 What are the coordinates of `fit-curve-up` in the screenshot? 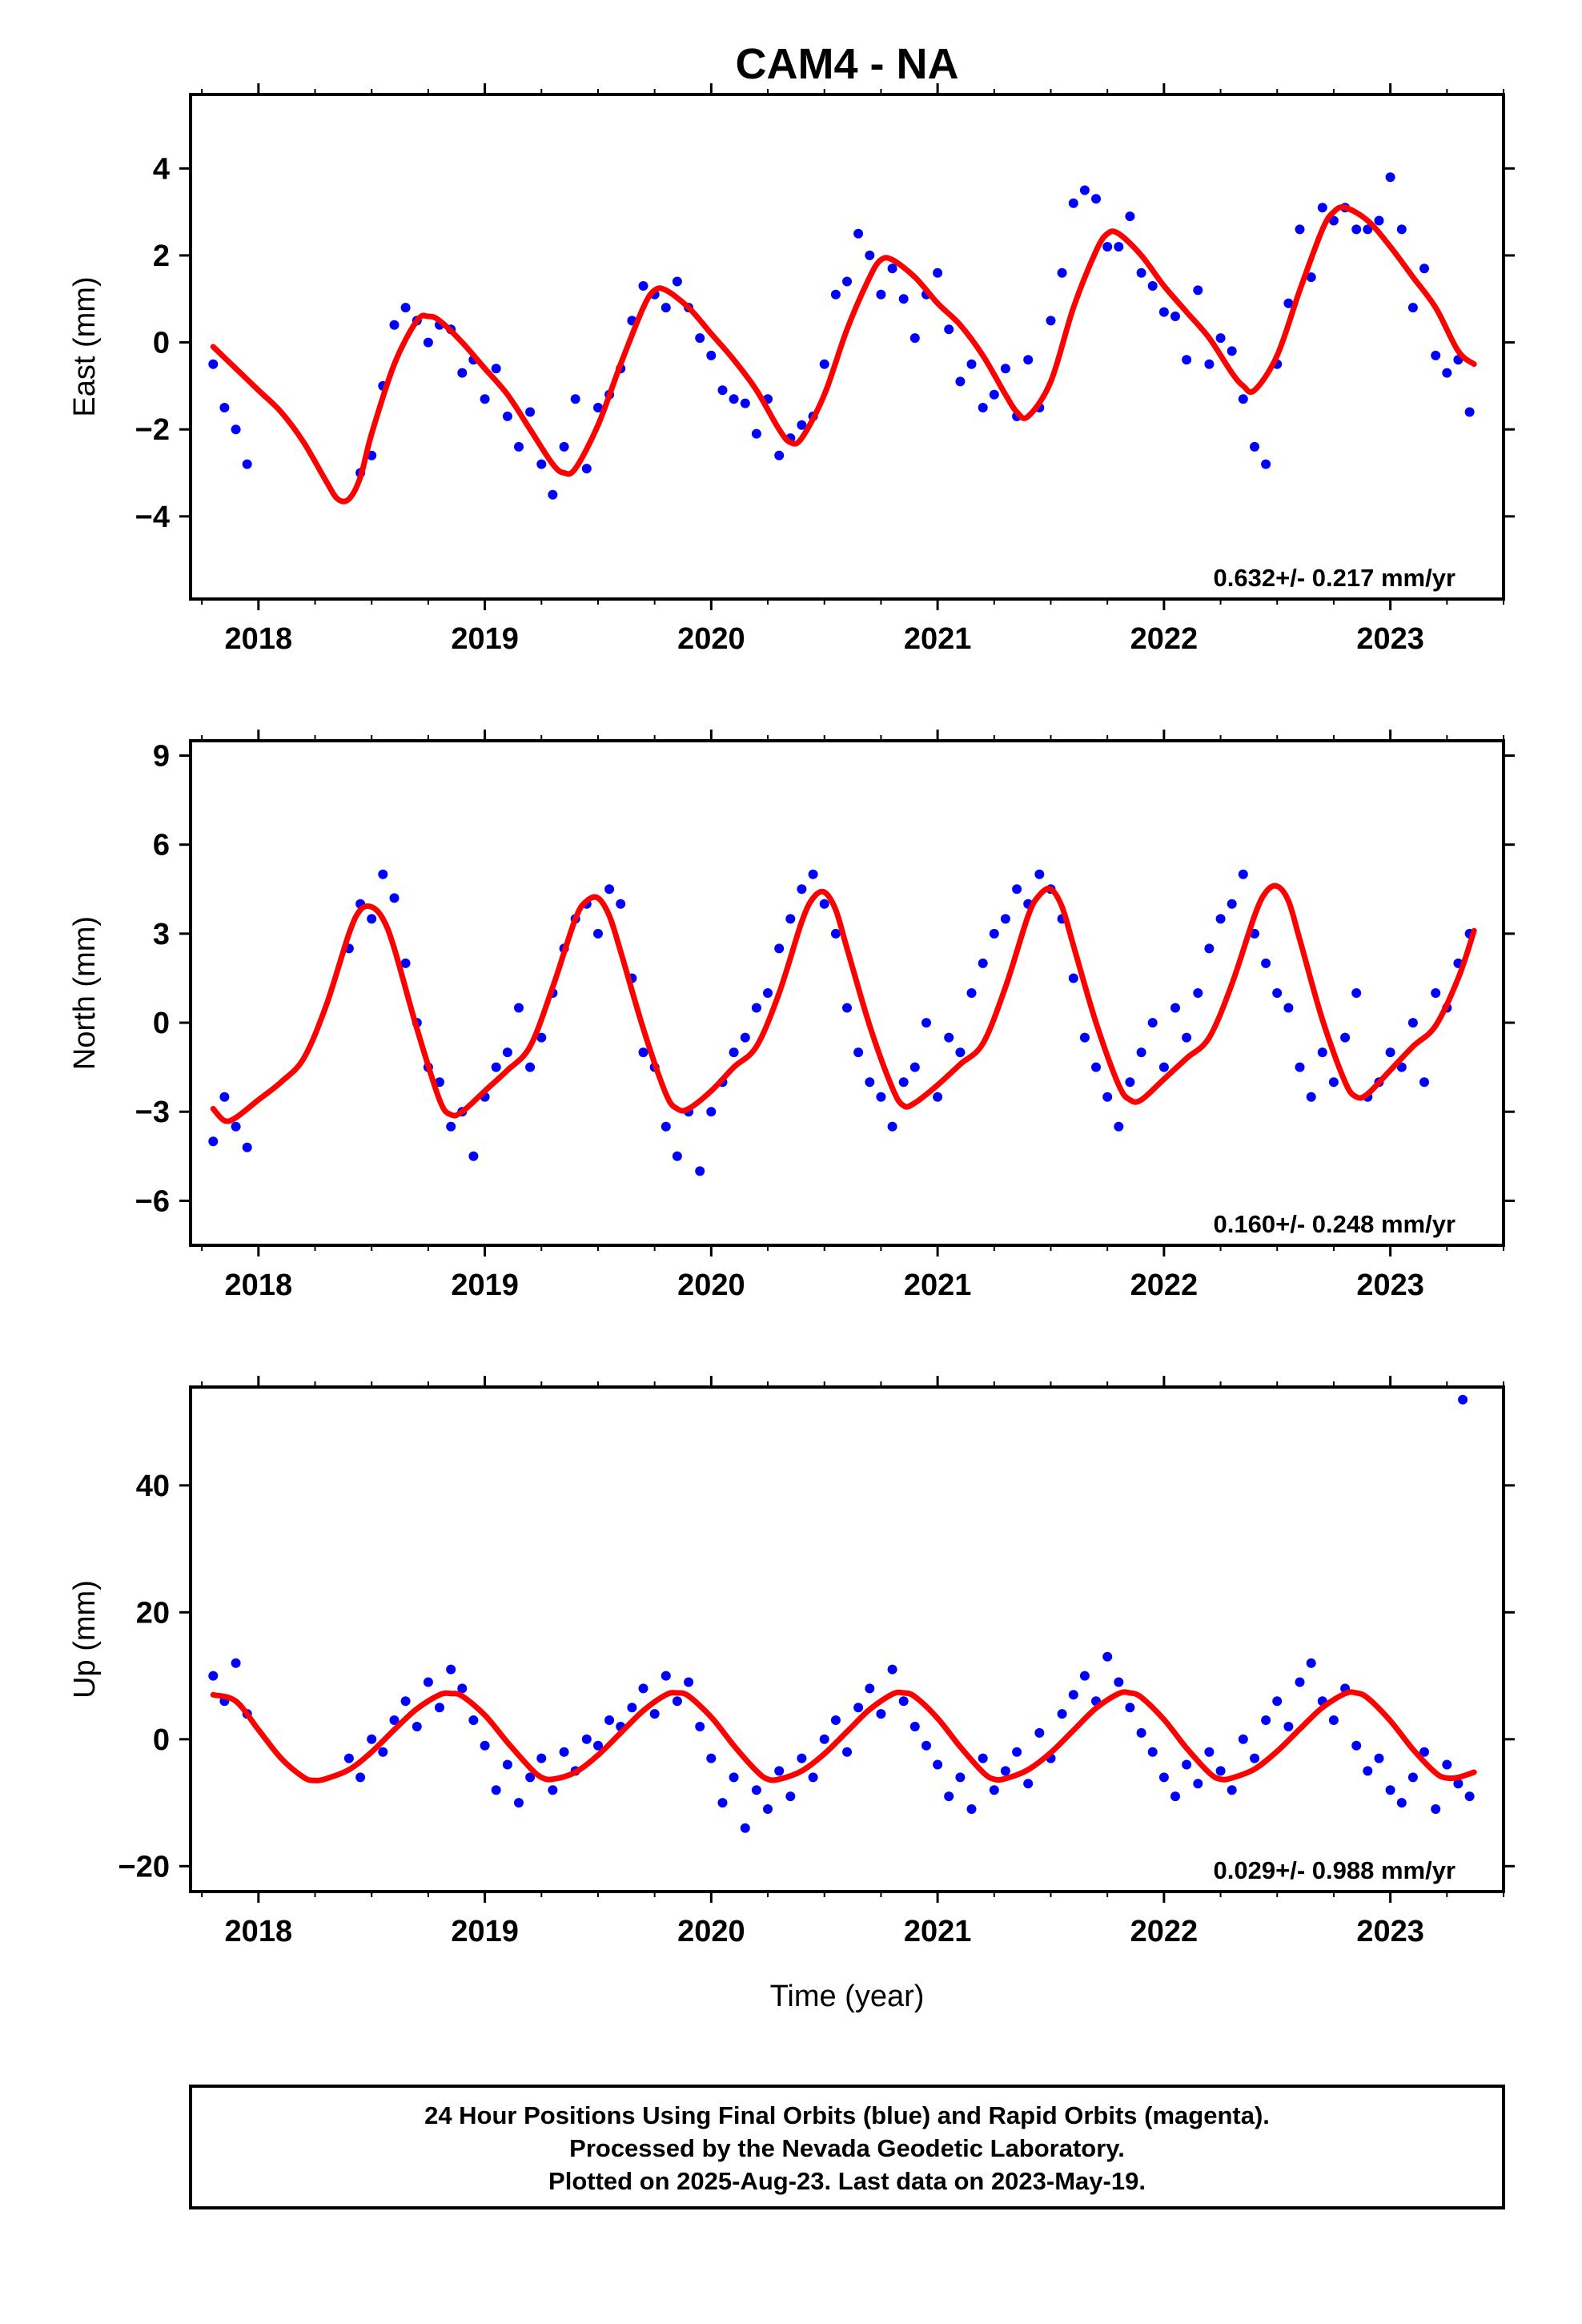 It's located at (844, 1736).